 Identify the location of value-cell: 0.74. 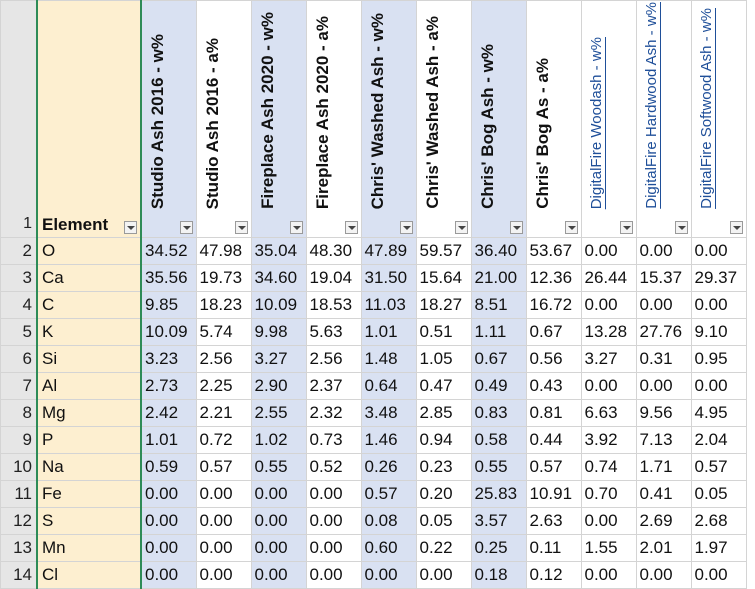
(608, 467).